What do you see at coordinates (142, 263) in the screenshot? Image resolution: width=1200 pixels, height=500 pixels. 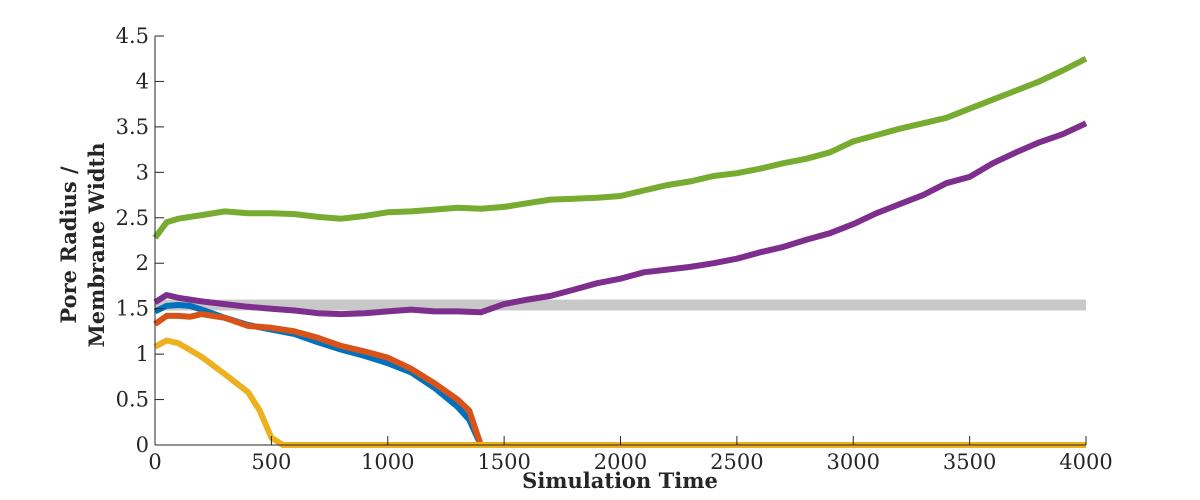 I see `y-tick-label: 2` at bounding box center [142, 263].